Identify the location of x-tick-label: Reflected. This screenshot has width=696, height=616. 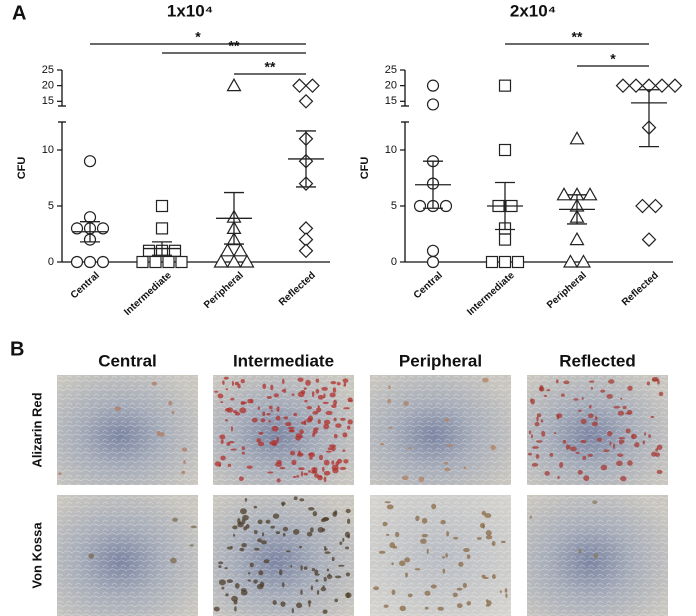
(640, 289).